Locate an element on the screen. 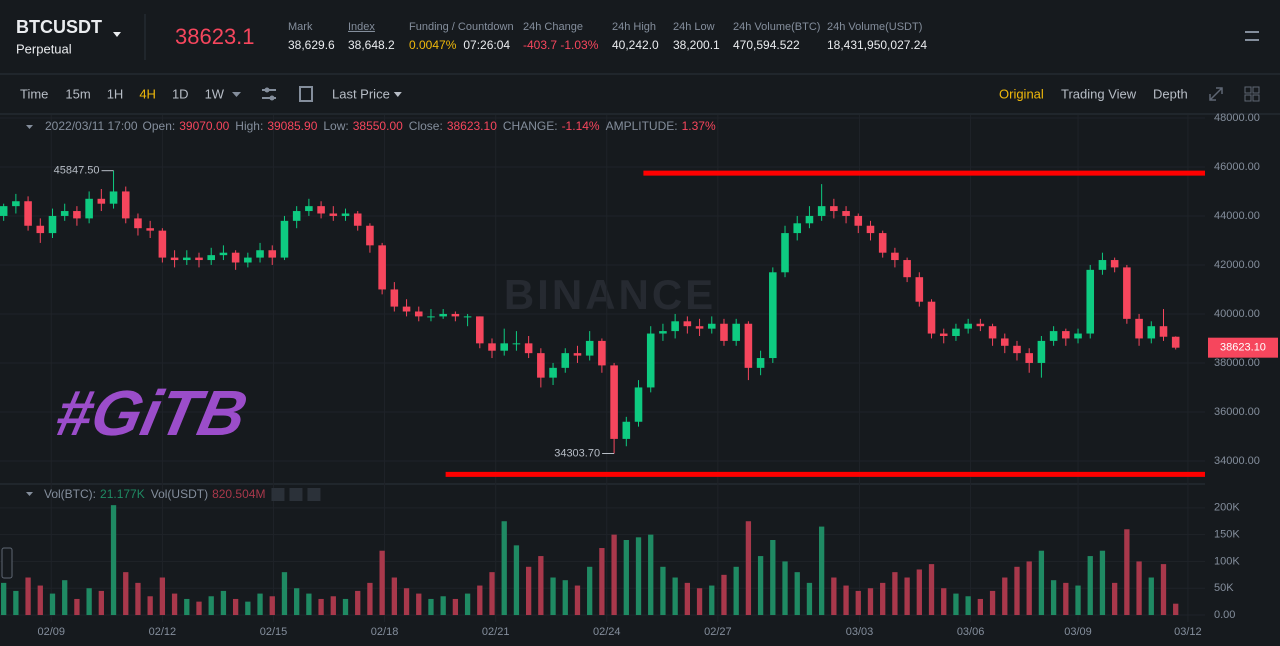  annotation-label: 34303.70 is located at coordinates (577, 453).